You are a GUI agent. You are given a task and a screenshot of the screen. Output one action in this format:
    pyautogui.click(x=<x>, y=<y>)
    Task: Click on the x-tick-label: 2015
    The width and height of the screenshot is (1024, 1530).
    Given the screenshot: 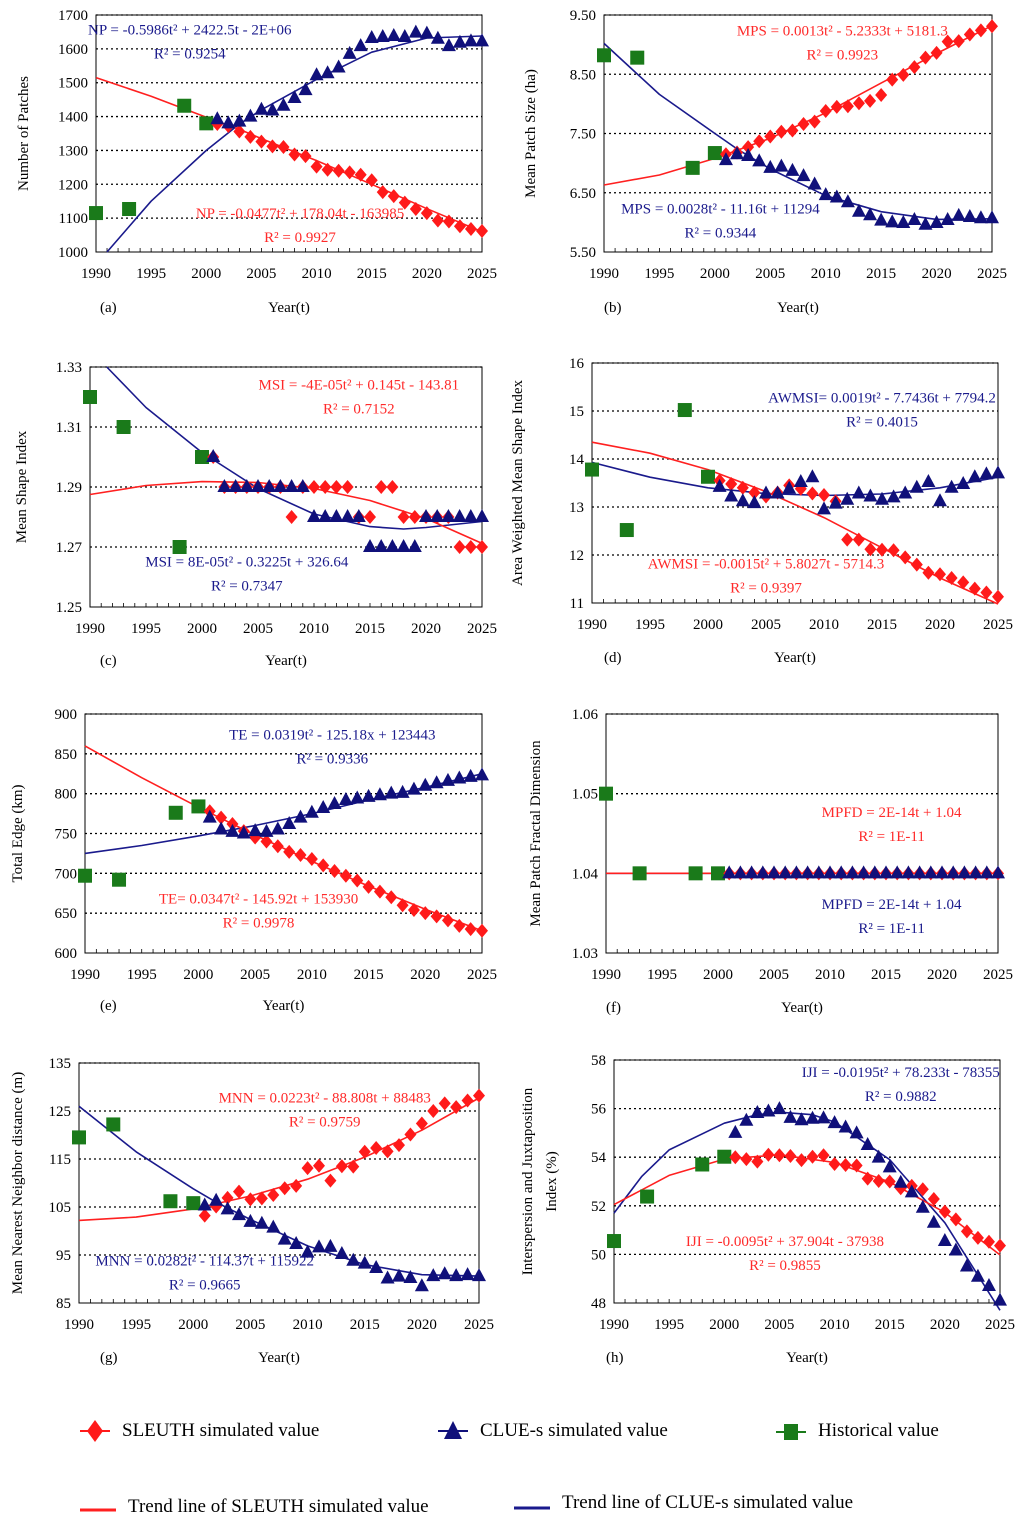 What is the action you would take?
    pyautogui.click(x=372, y=274)
    